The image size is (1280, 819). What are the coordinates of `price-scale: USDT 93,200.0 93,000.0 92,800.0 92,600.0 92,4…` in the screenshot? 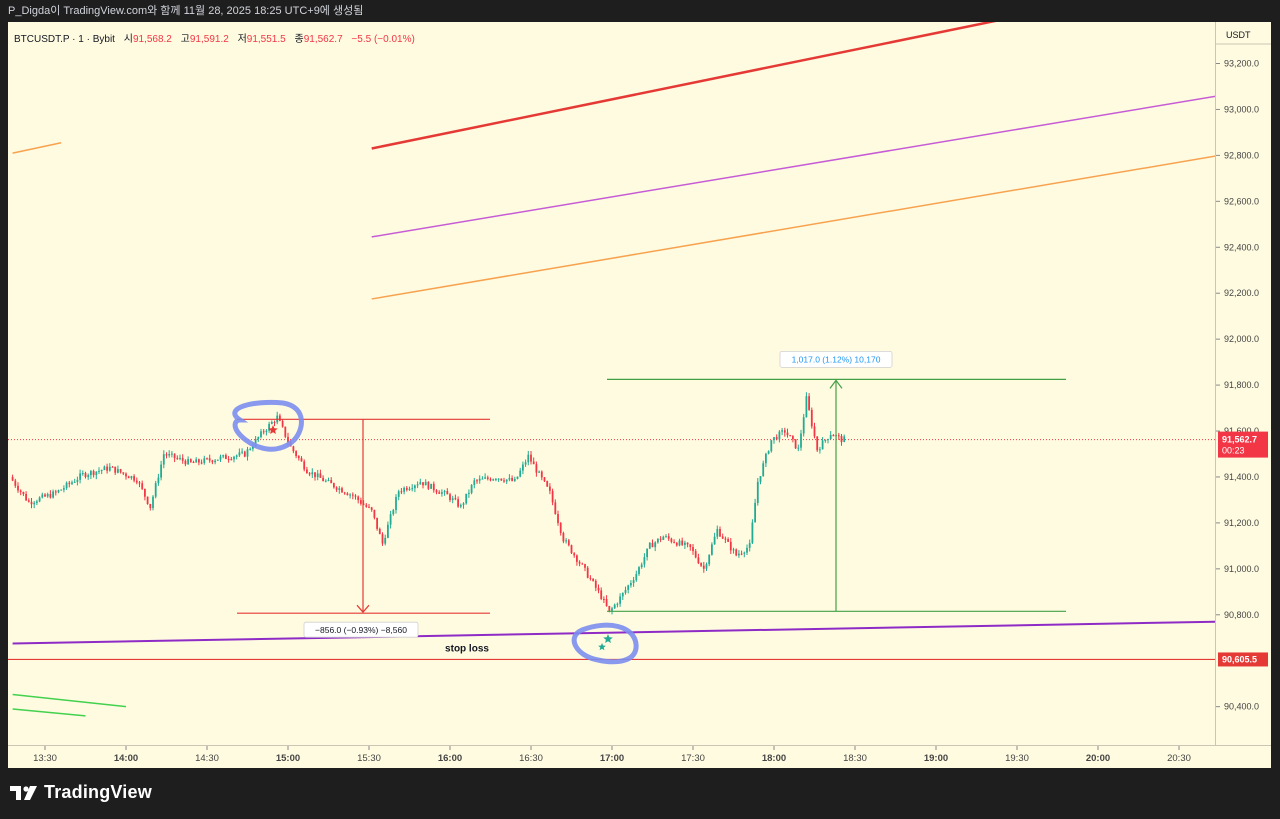 It's located at (1243, 383).